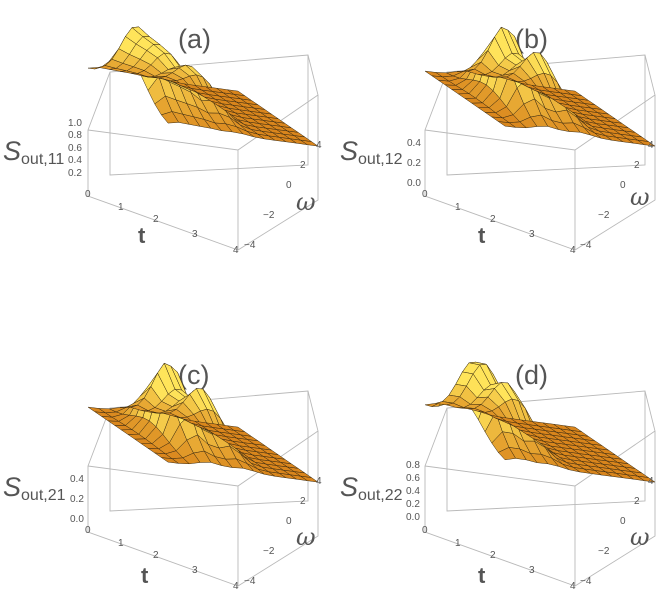  What do you see at coordinates (532, 570) in the screenshot?
I see `xtick-d-3: 3` at bounding box center [532, 570].